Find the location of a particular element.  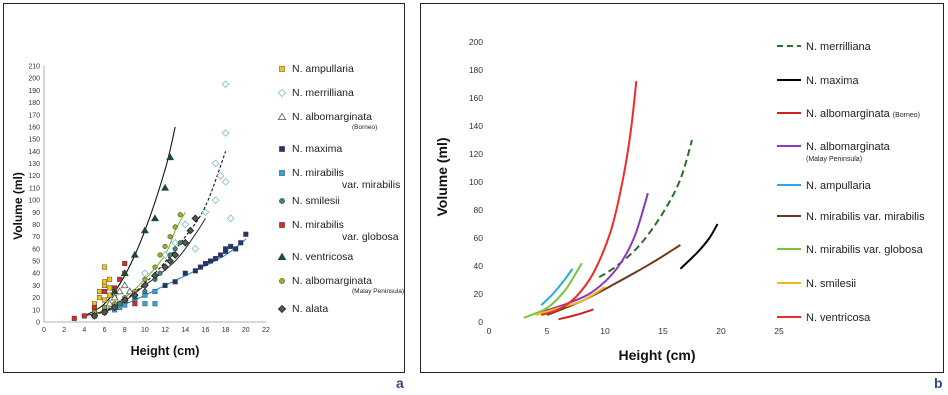

y-tick-label: 70 is located at coordinates (36, 237).